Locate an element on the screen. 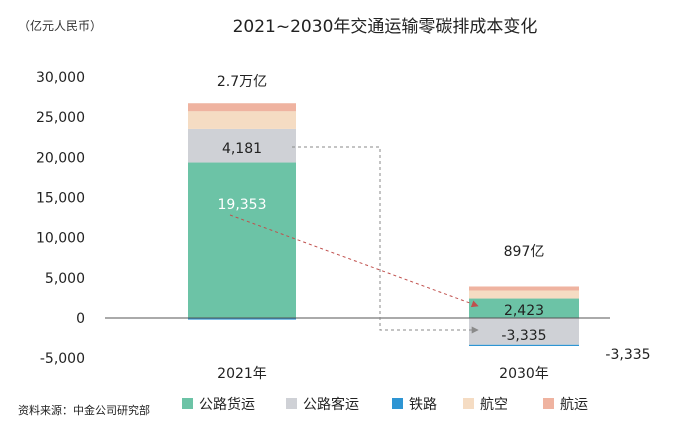 The image size is (680, 431). bar1-passenger-label: 4,181 is located at coordinates (242, 149).